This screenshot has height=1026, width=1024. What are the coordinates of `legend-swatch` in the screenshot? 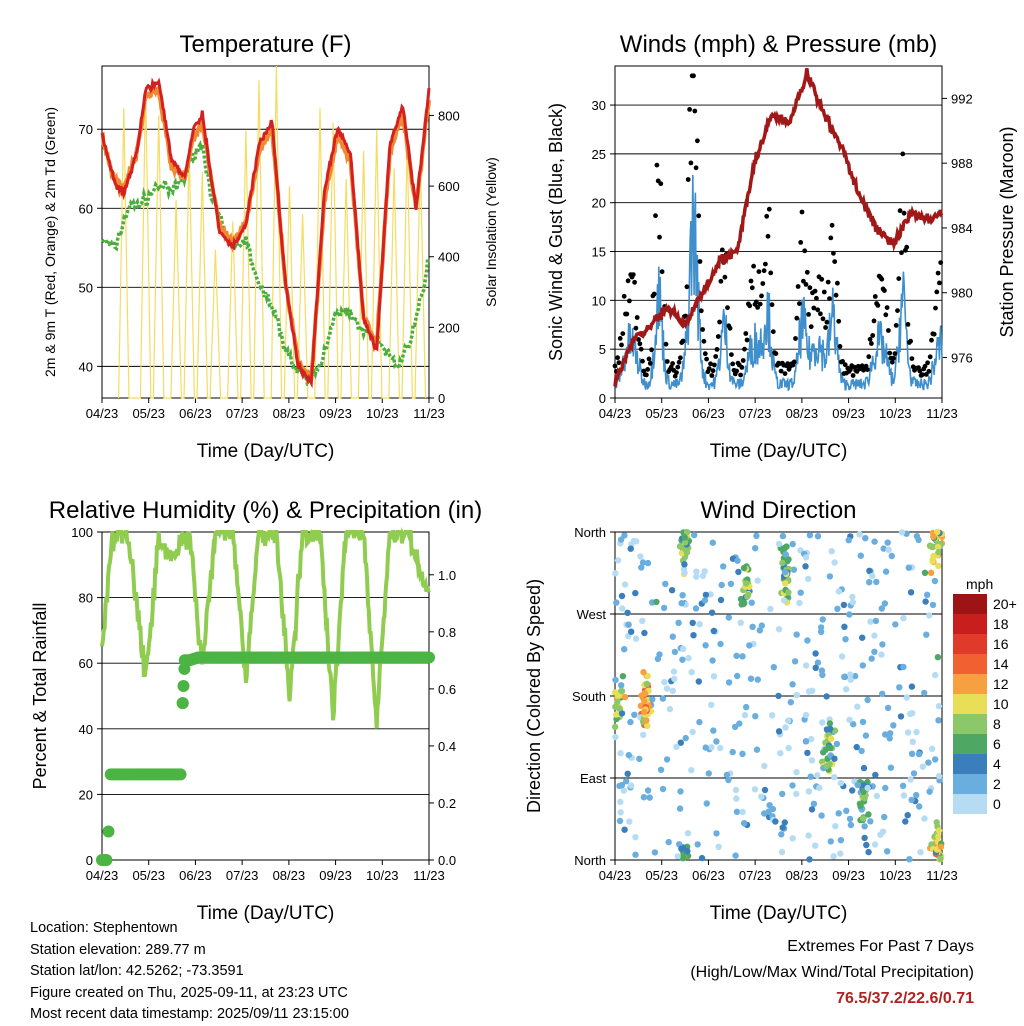 It's located at (970, 764).